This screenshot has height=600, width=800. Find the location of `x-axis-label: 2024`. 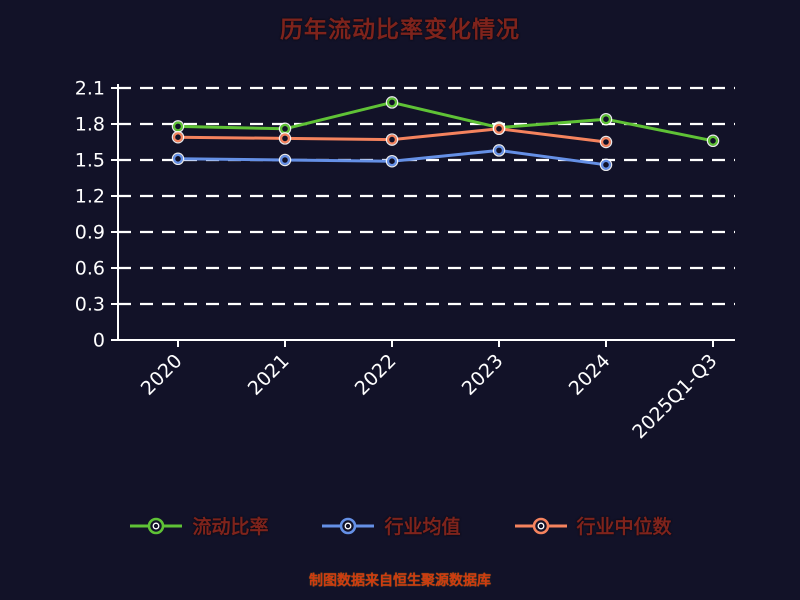

x-axis-label: 2024 is located at coordinates (590, 375).